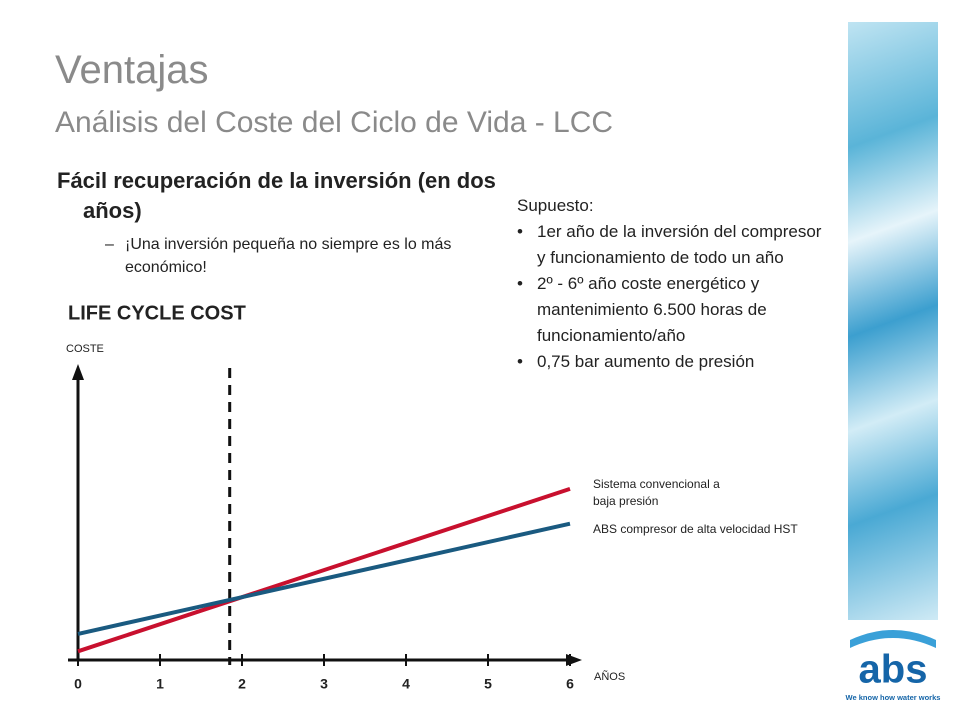 Image resolution: width=960 pixels, height=720 pixels. I want to click on logo: abs We know how water works, so click(893, 666).